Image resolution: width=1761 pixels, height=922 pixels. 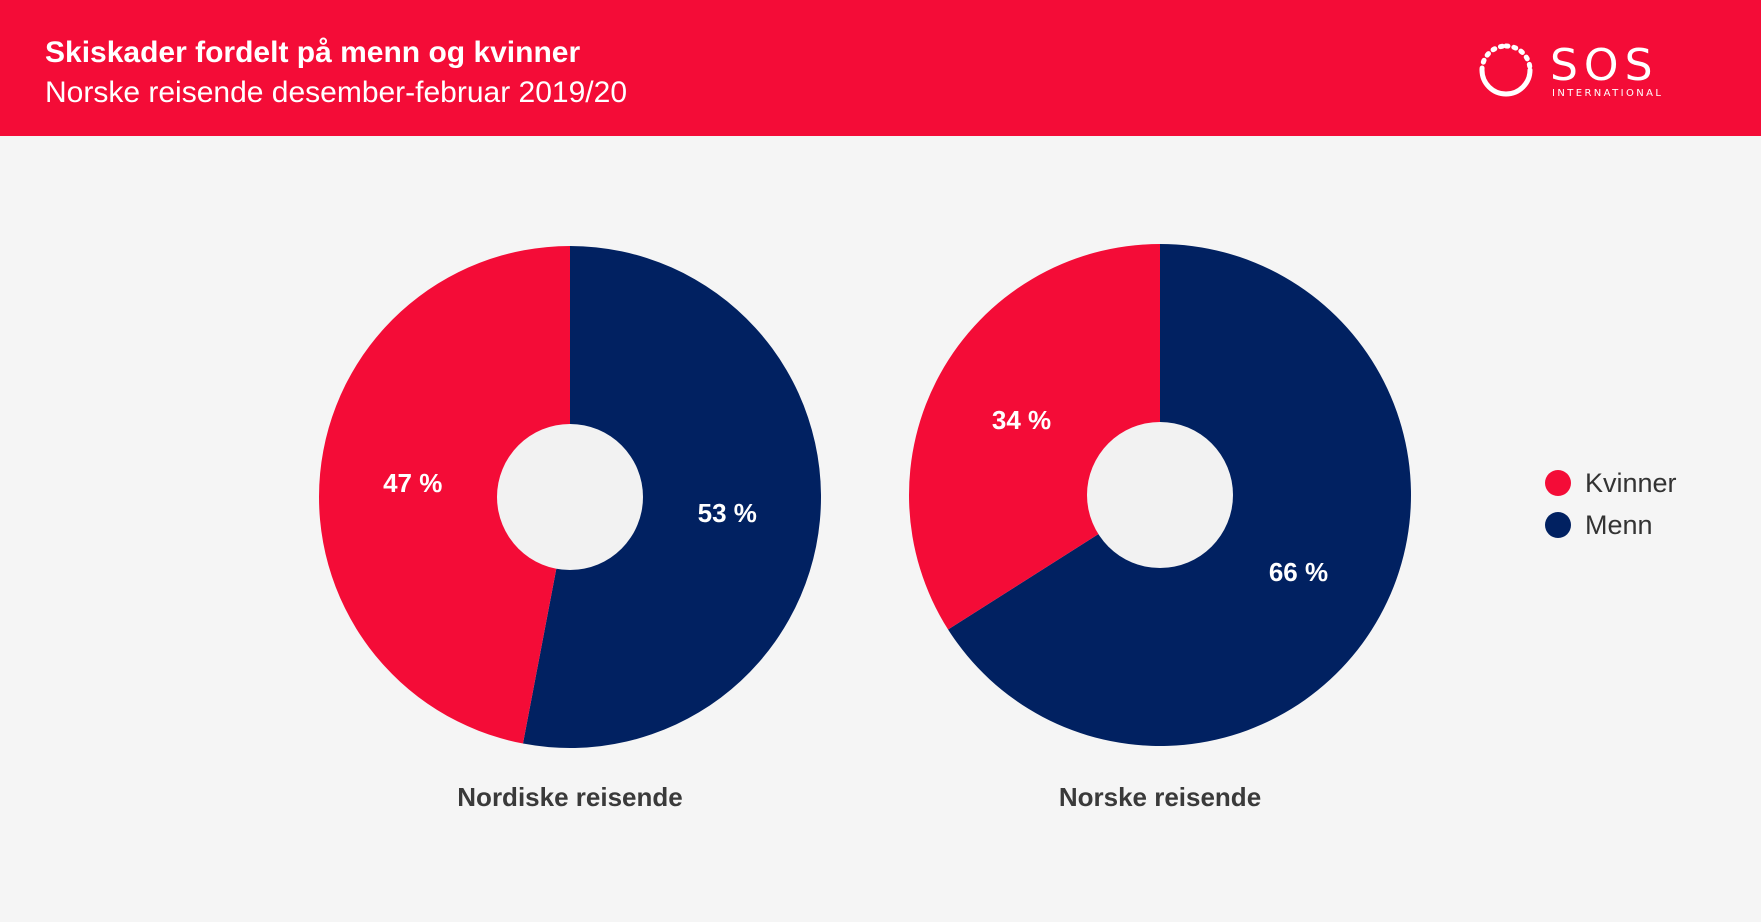 I want to click on page-title: Skiskader fordelt på menn og kvinner, so click(x=313, y=52).